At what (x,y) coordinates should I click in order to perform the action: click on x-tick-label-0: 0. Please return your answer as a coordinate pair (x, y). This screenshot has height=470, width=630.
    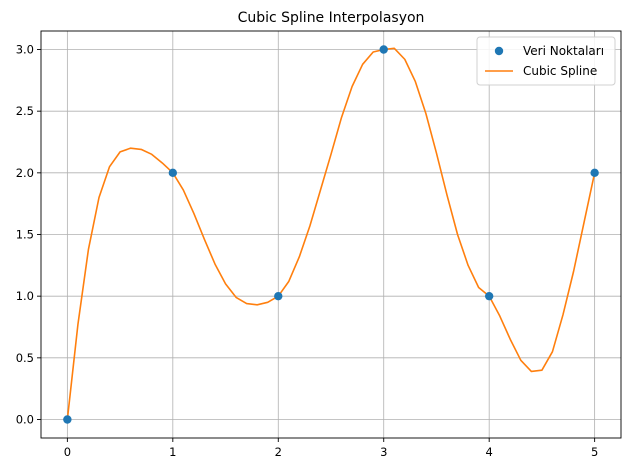
    Looking at the image, I should click on (67, 452).